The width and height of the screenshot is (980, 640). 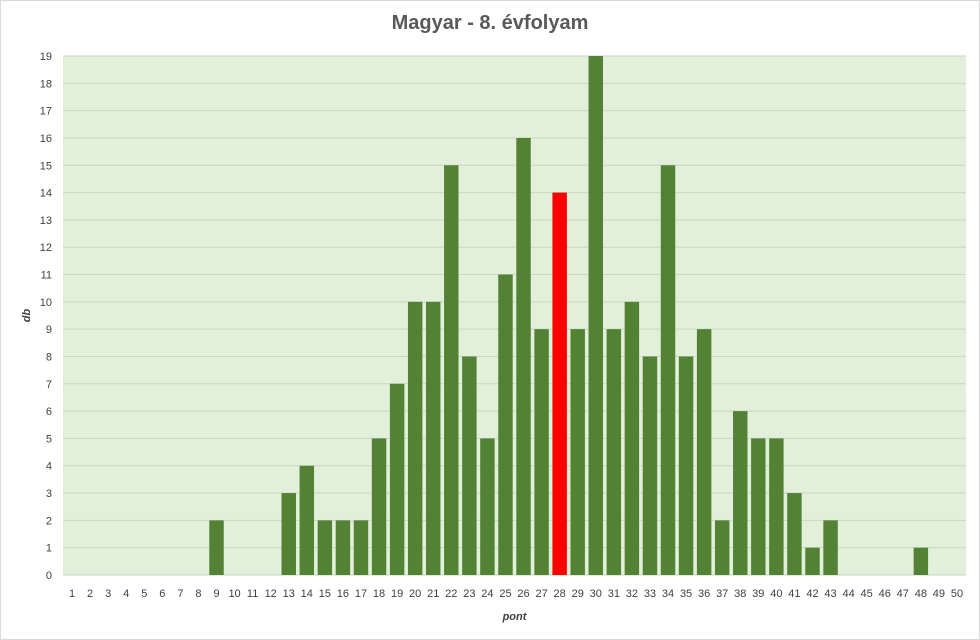 What do you see at coordinates (379, 594) in the screenshot?
I see `x-tick-label: 18` at bounding box center [379, 594].